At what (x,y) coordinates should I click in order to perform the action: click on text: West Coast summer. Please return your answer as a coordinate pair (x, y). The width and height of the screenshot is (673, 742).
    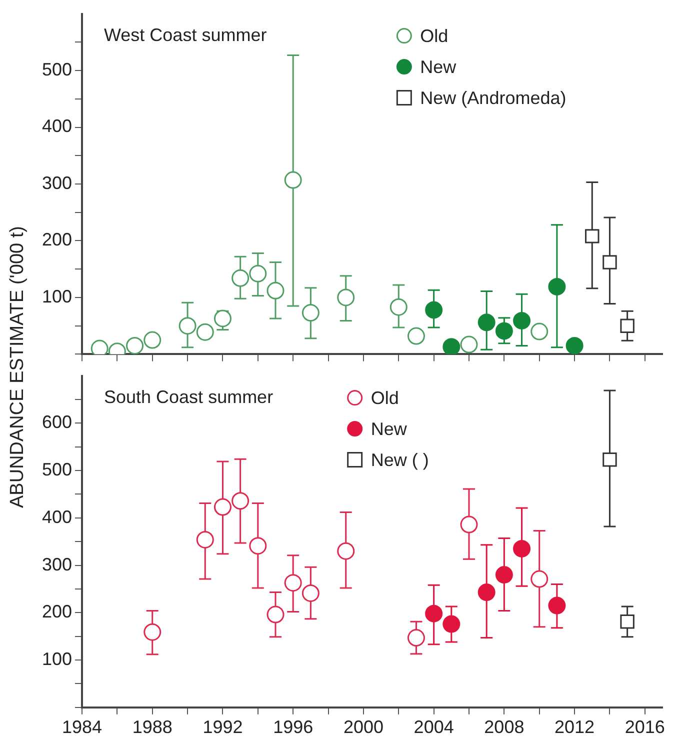
    Looking at the image, I should click on (185, 34).